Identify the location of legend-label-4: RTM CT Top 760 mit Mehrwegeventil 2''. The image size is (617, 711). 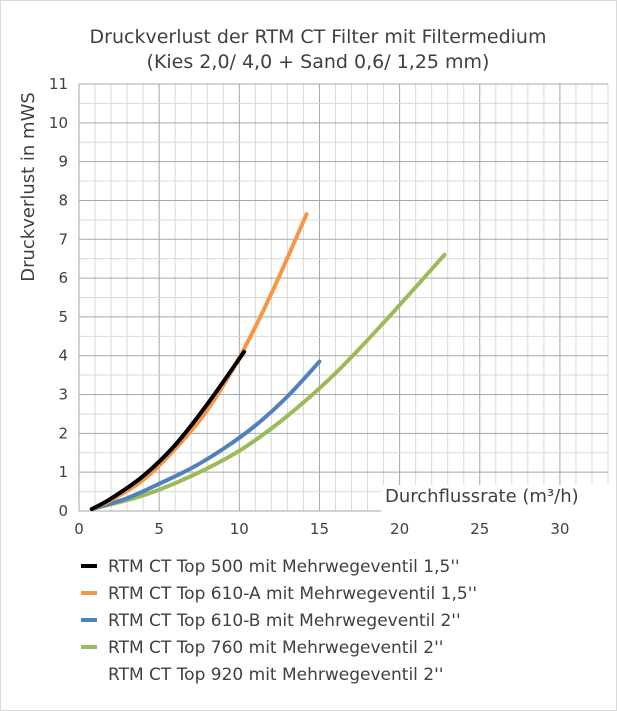
(275, 648).